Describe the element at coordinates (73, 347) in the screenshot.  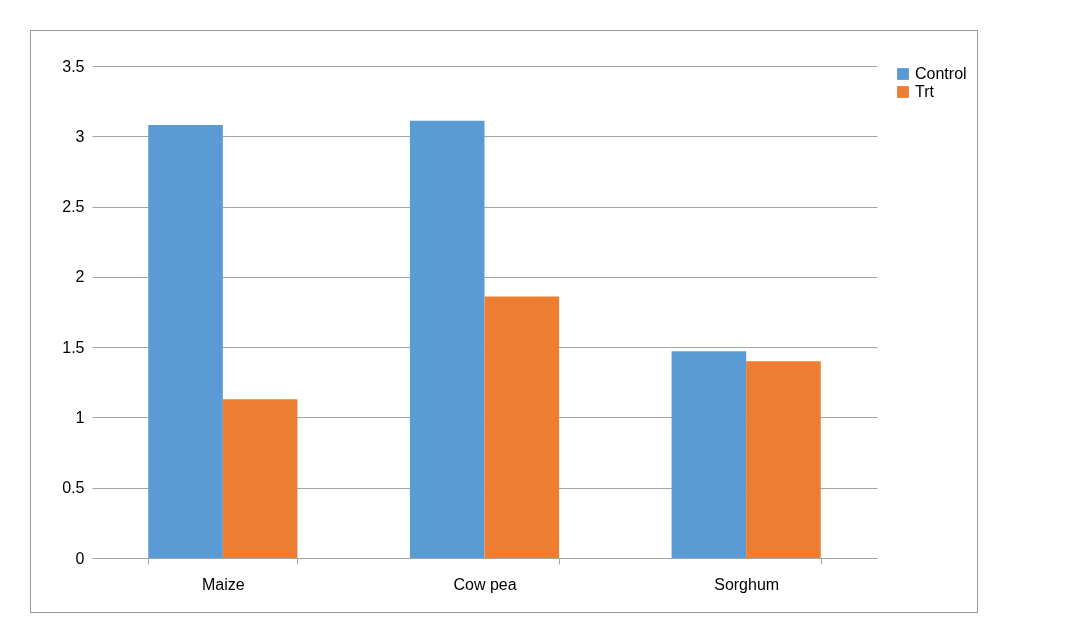
I see `y-tick-label: 1.5` at that location.